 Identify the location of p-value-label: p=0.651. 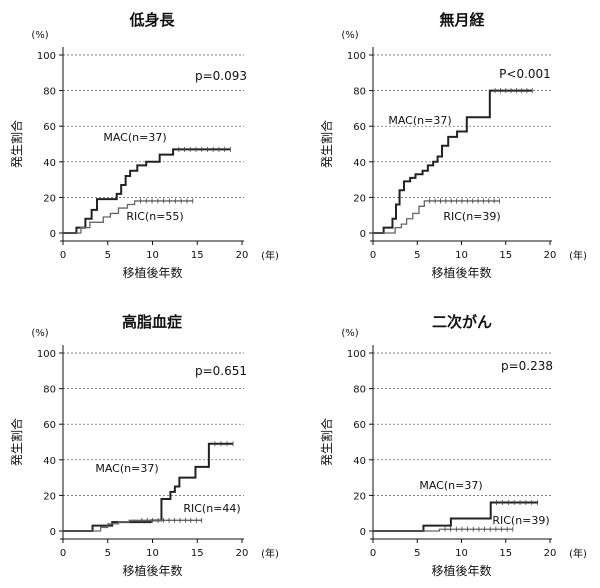
(221, 371).